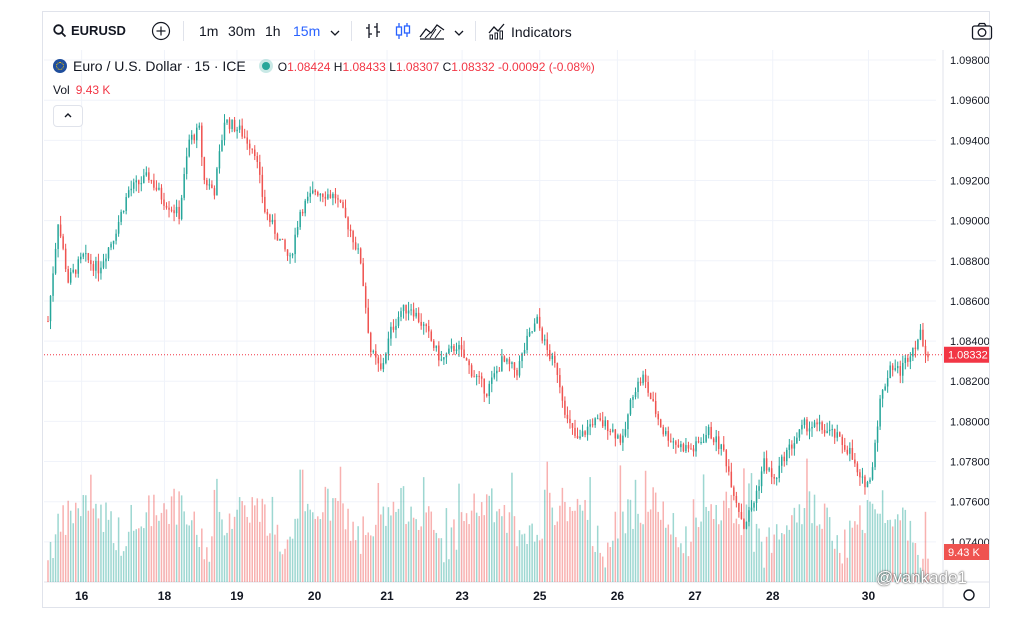 The height and width of the screenshot is (621, 1036). I want to click on close-value: 1.08332, so click(473, 67).